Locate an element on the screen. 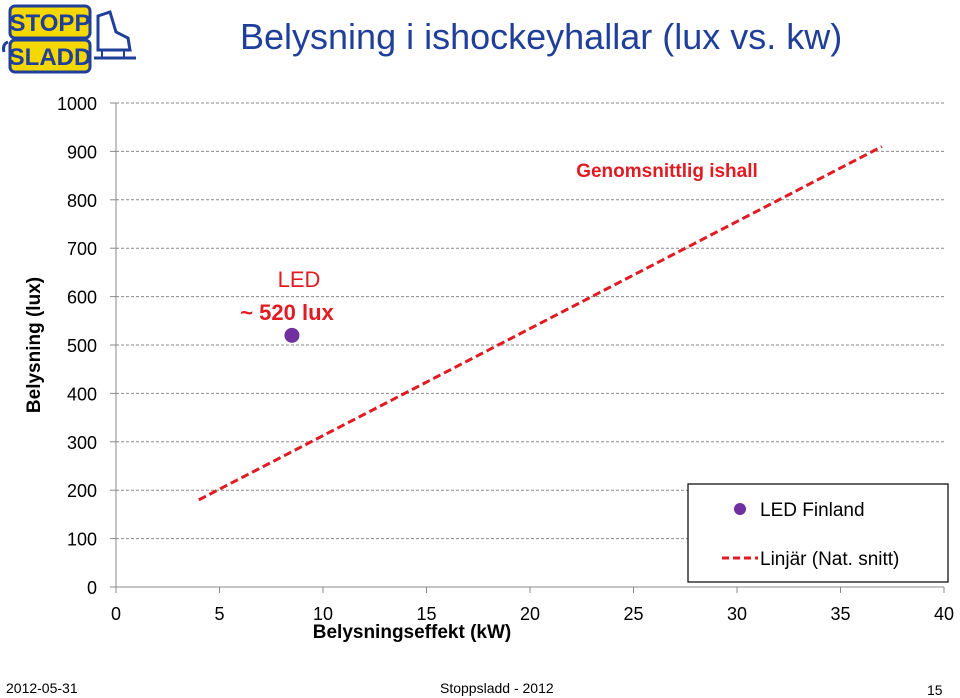  x-tick-labels: 0 5 10 15 20 25 30 35 40 is located at coordinates (532, 614).